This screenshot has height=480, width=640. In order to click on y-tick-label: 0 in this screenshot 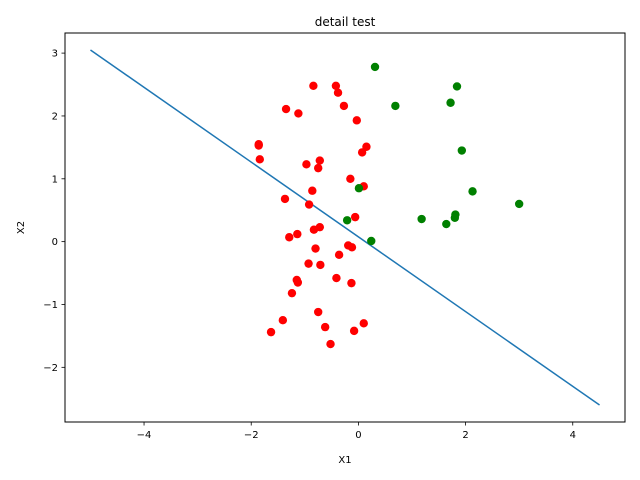, I will do `click(55, 242)`.